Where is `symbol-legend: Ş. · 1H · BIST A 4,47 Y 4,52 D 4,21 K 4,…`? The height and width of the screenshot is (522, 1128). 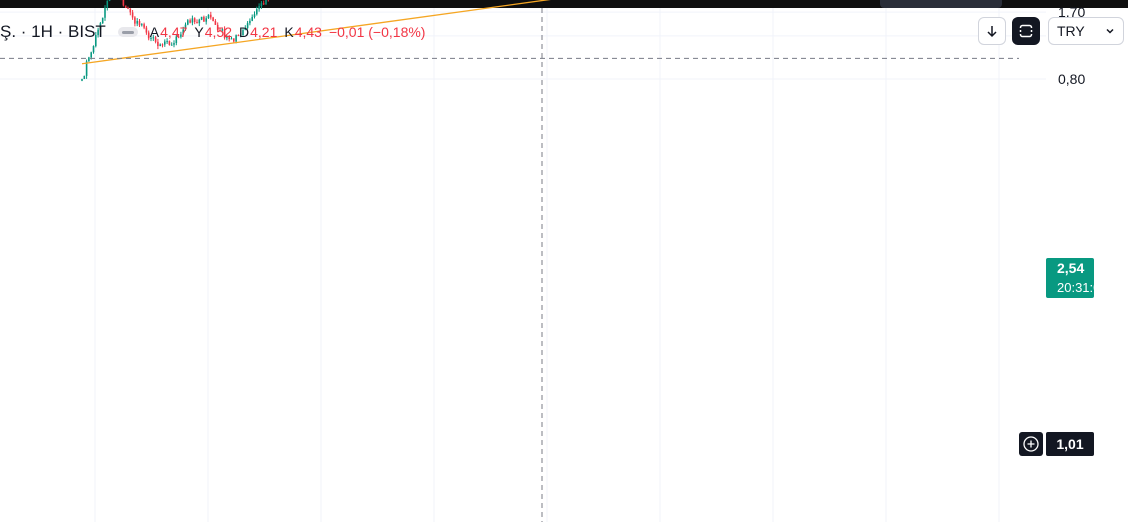 symbol-legend: Ş. · 1H · BIST A 4,47 Y 4,52 D 4,21 K 4,… is located at coordinates (216, 32).